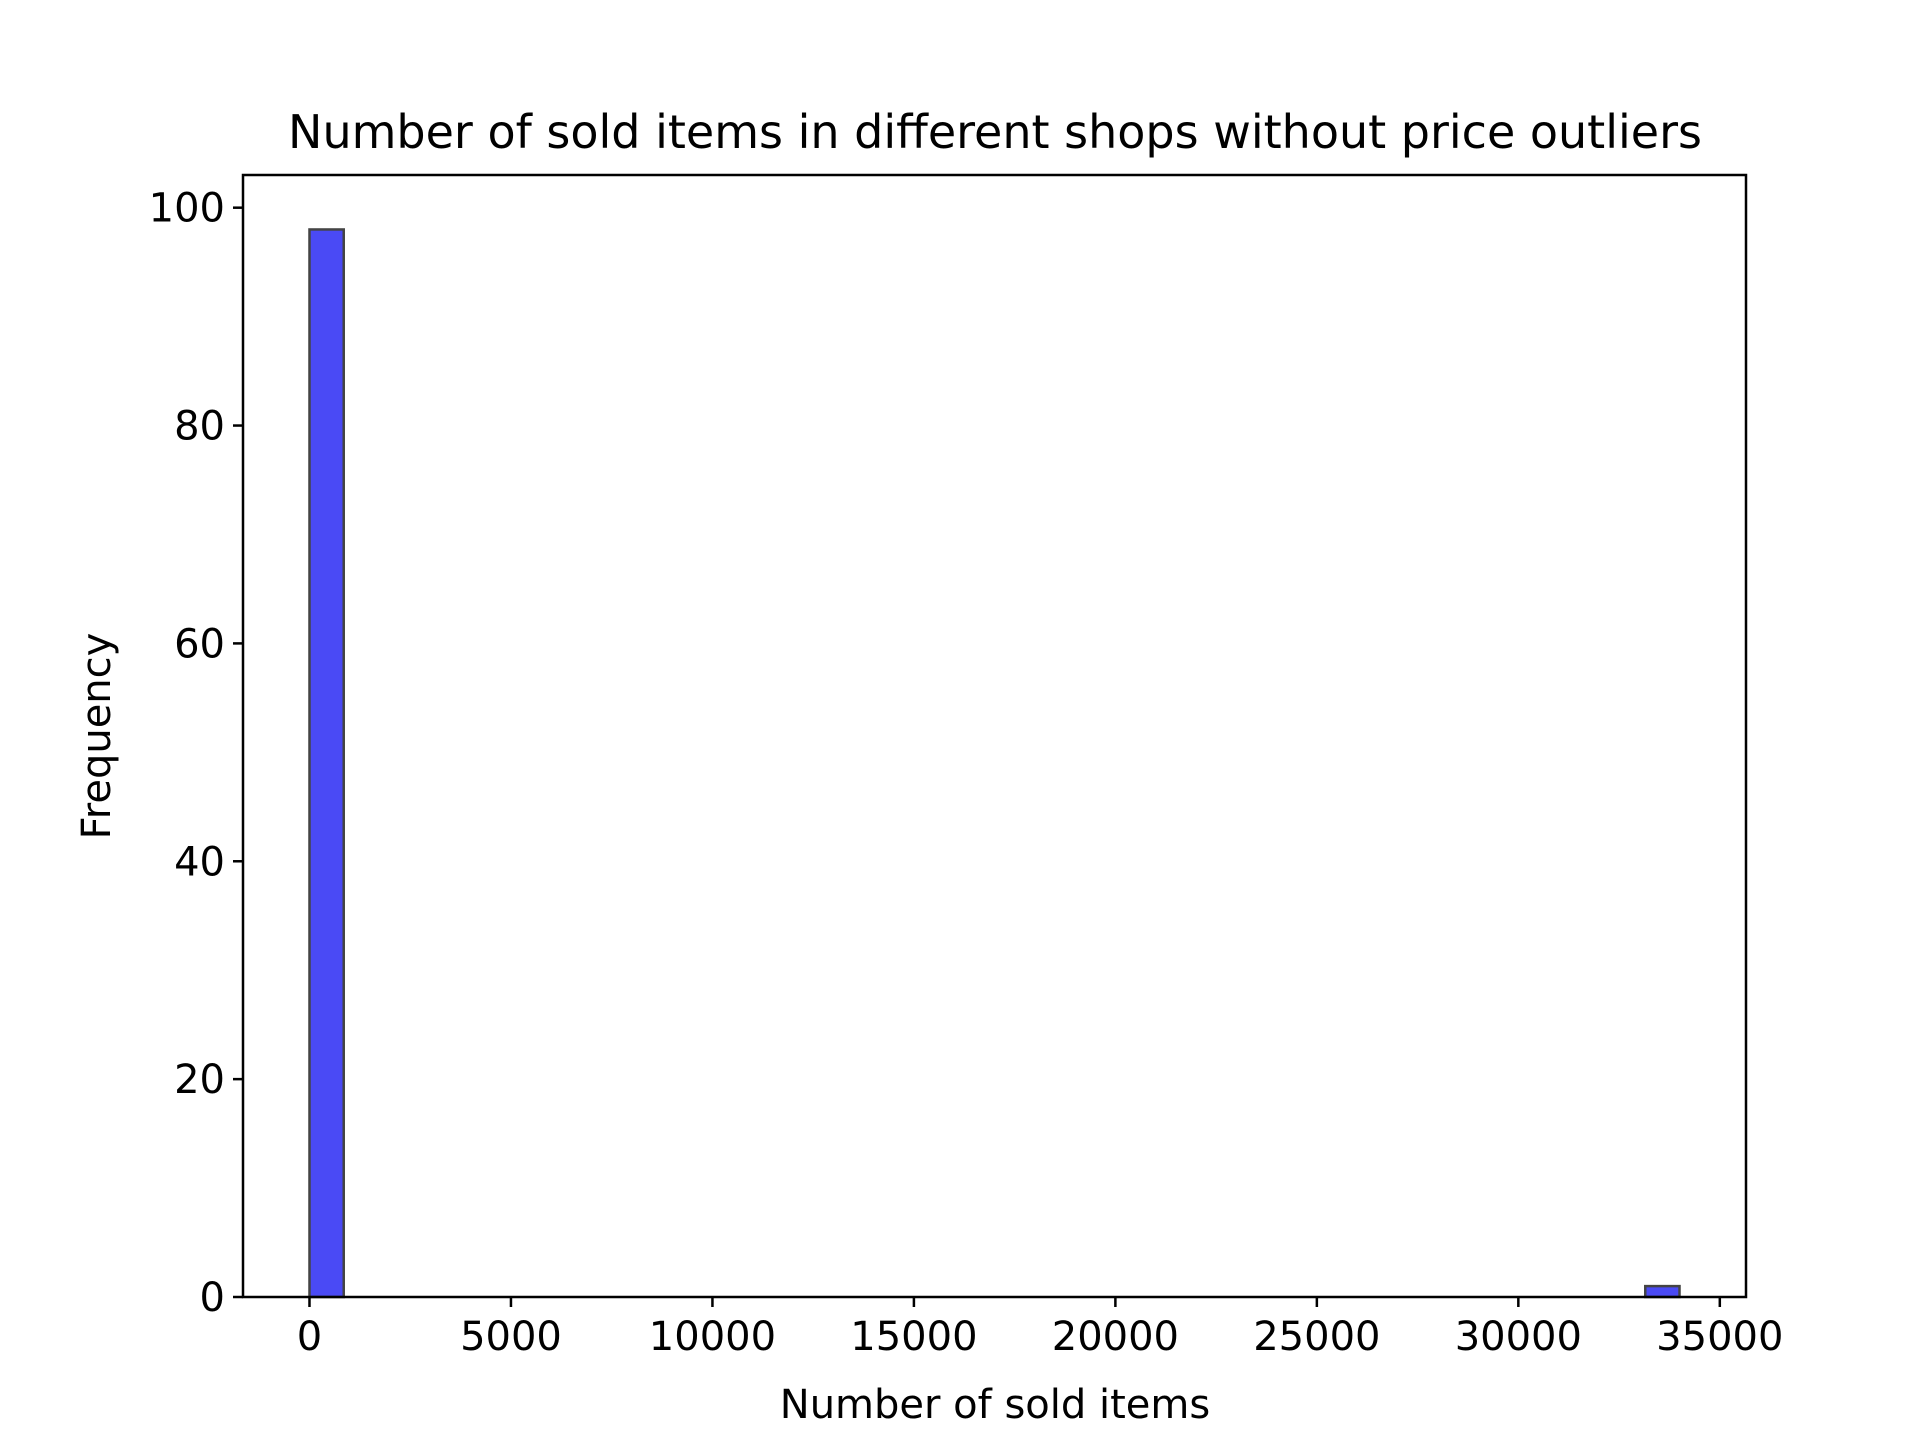 Image resolution: width=1920 pixels, height=1440 pixels. What do you see at coordinates (1316, 1337) in the screenshot?
I see `x-tick-label: 25000` at bounding box center [1316, 1337].